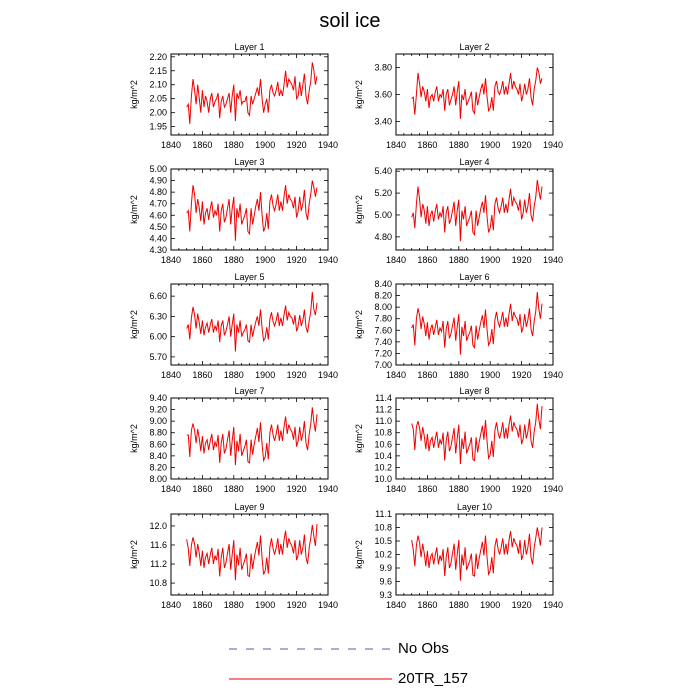 Image resolution: width=700 pixels, height=700 pixels. Describe the element at coordinates (158, 337) in the screenshot. I see `y-tick-label: 6.00` at that location.